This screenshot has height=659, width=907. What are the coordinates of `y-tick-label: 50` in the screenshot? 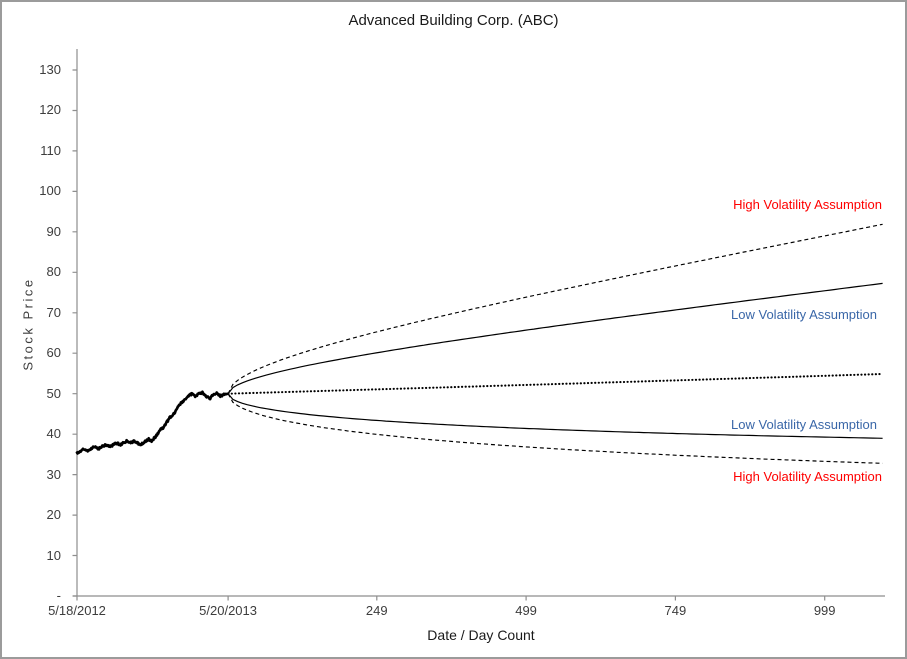 It's located at (53, 393).